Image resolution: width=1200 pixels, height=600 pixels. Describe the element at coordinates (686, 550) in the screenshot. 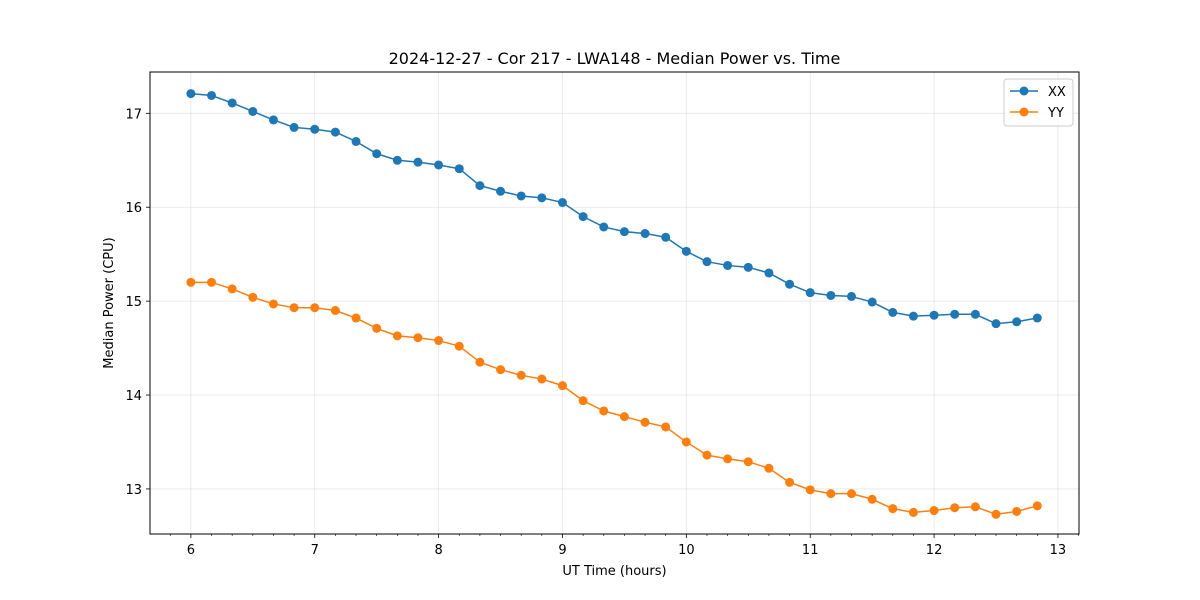

I see `x-tick-label: 10` at that location.